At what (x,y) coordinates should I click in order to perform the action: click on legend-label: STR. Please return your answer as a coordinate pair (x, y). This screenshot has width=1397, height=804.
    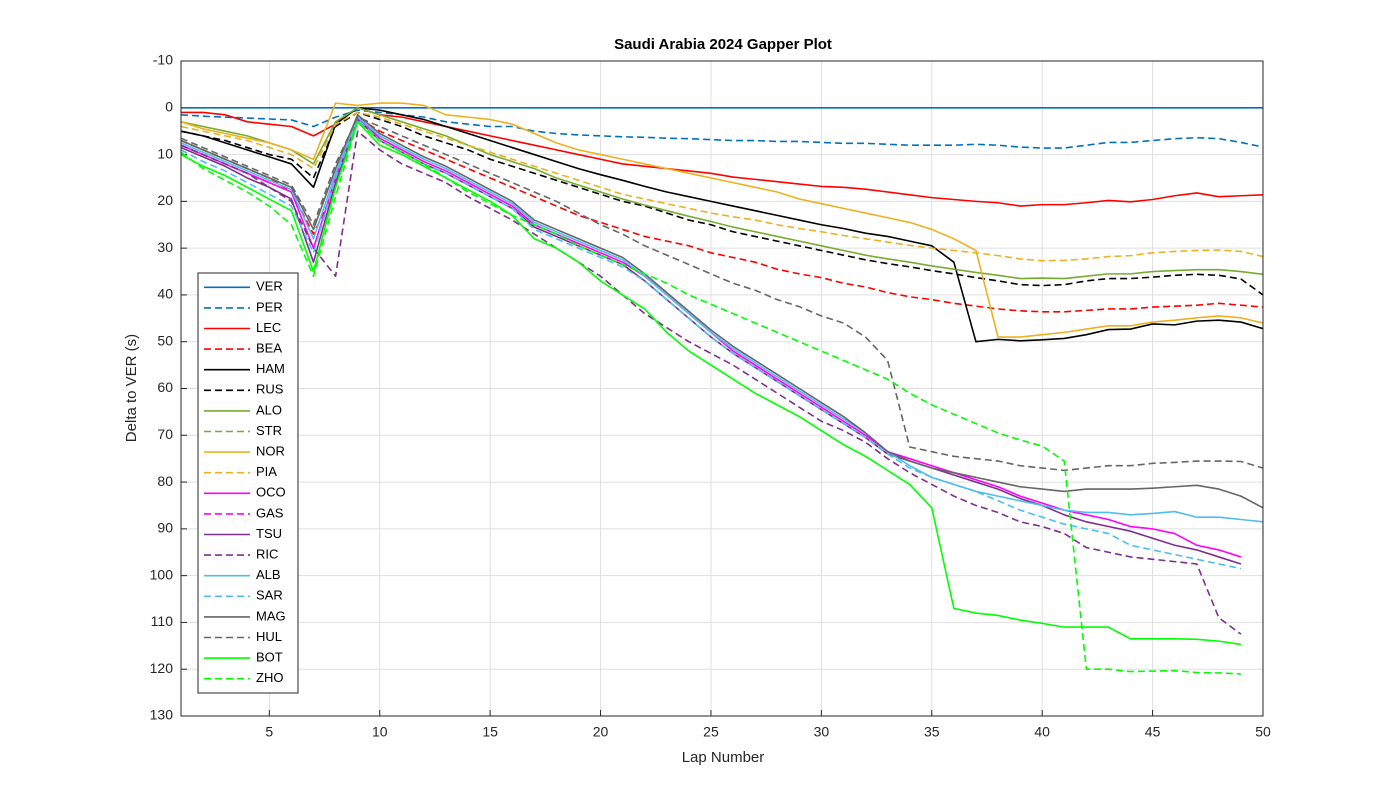
    Looking at the image, I should click on (269, 430).